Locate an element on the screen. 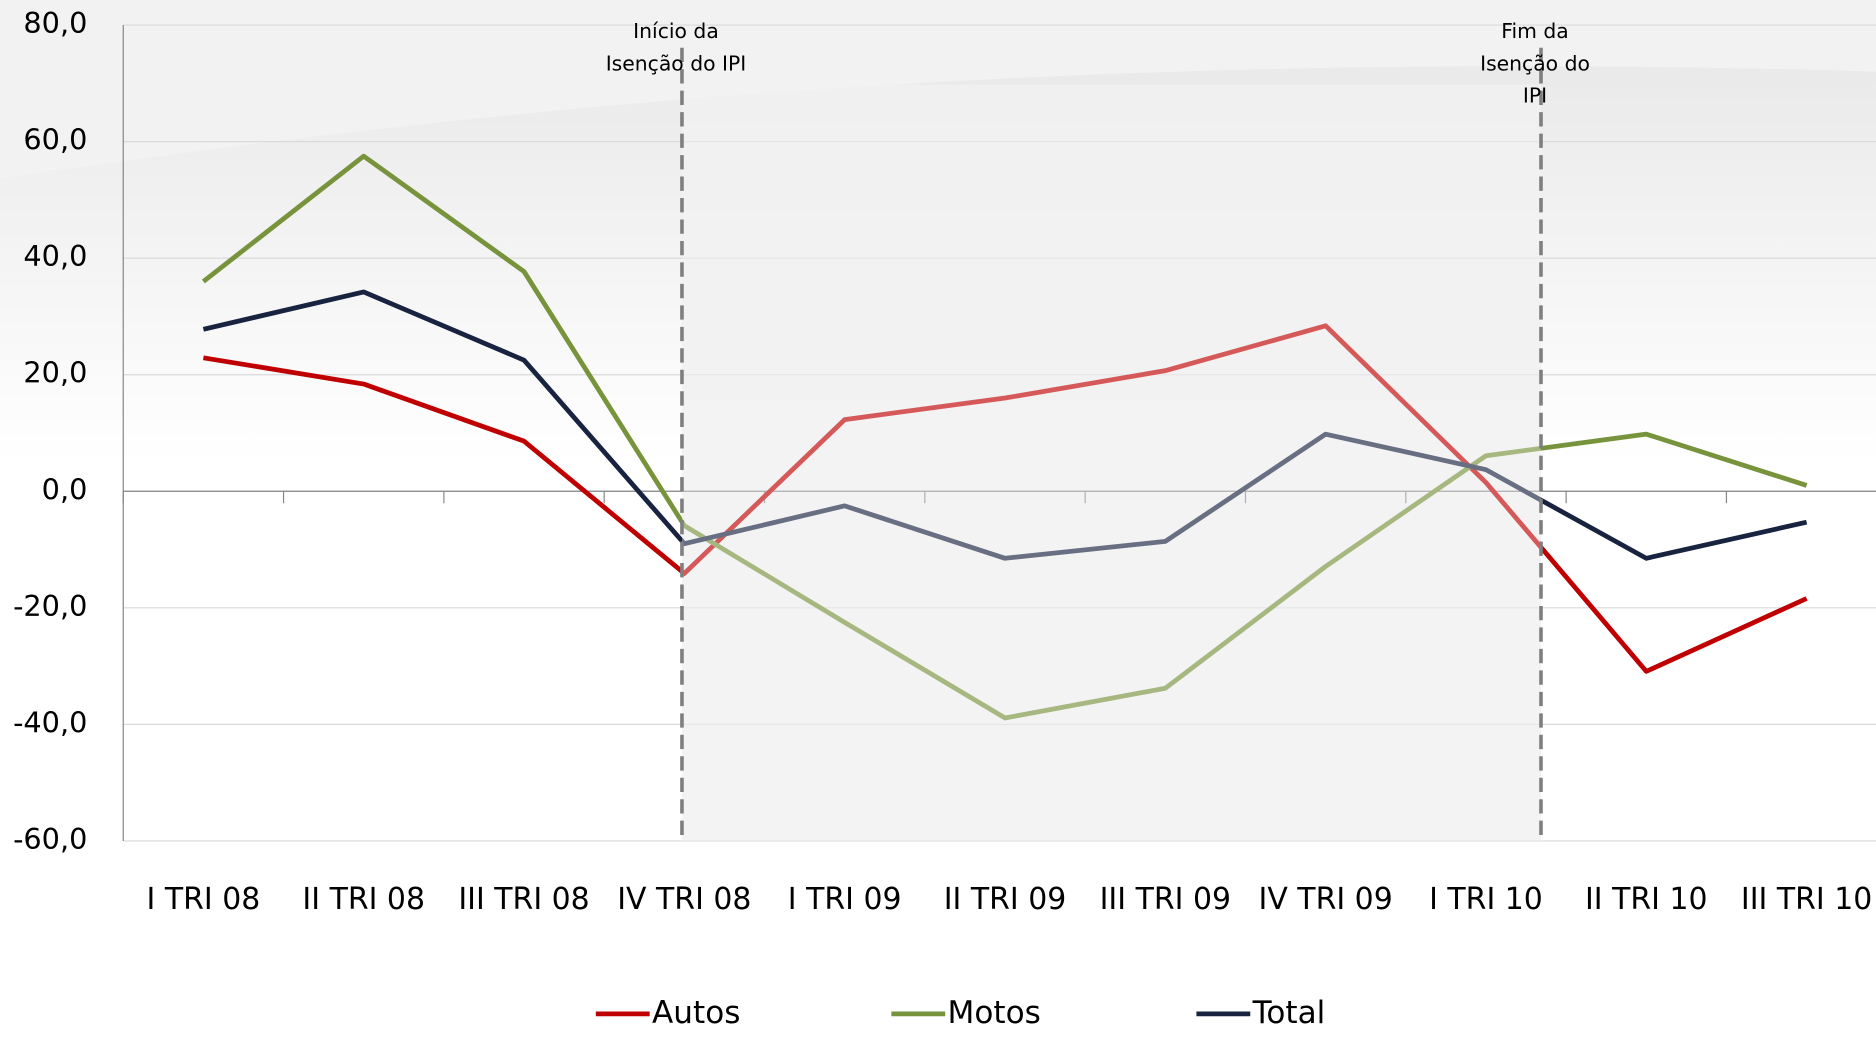 The image size is (1876, 1037). x-tick-label: IV TRI 09 is located at coordinates (1326, 899).